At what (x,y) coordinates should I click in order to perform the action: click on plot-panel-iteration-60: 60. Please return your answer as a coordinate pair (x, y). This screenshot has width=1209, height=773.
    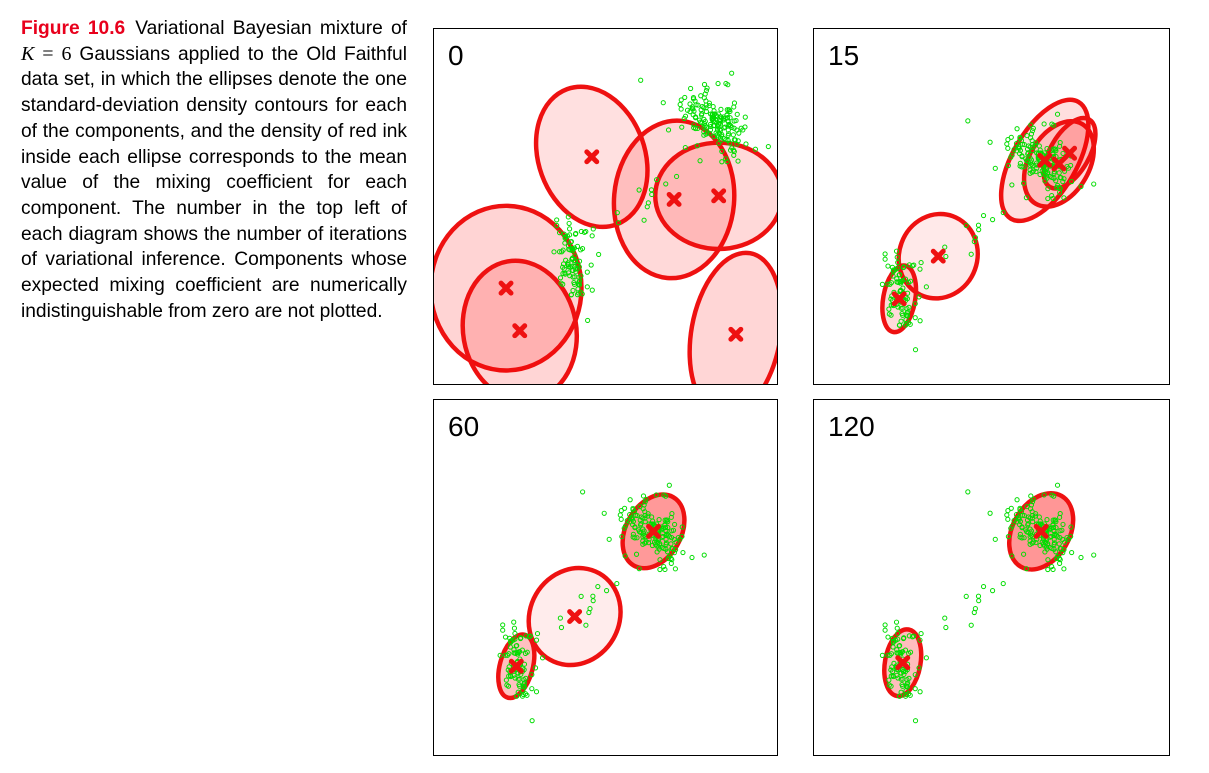
    Looking at the image, I should click on (605, 577).